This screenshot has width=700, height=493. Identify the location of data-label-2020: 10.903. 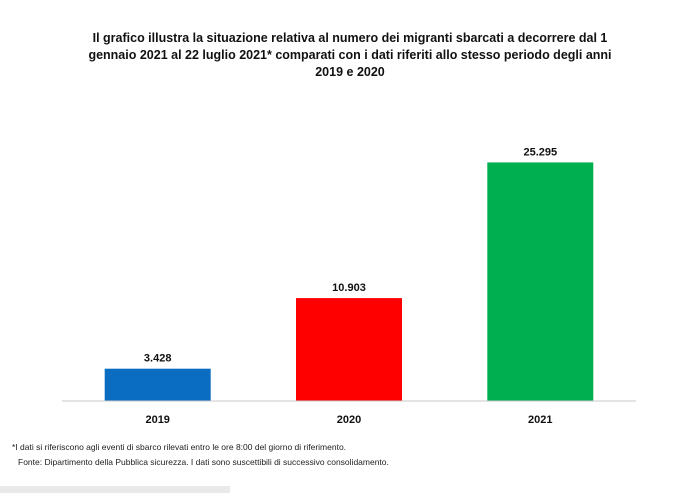
(349, 288).